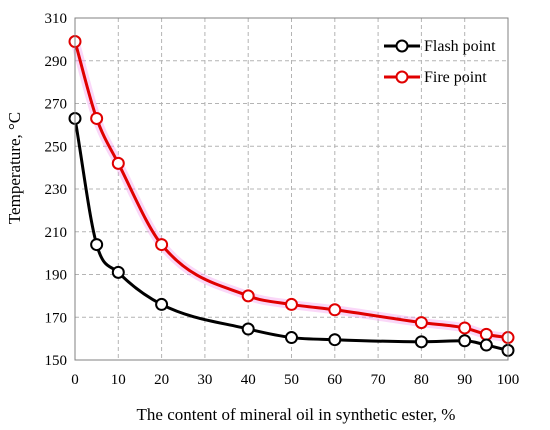  I want to click on legend-marker-flash-point, so click(402, 46).